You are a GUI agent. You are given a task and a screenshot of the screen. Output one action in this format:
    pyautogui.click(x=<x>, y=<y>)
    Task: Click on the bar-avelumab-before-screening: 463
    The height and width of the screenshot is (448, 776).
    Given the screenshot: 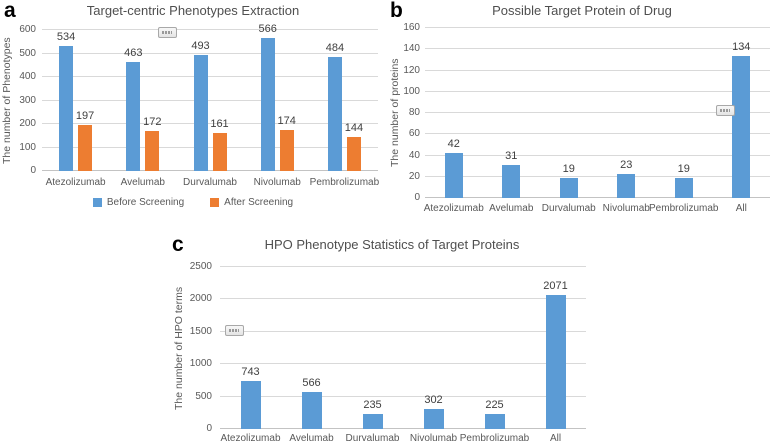 What is the action you would take?
    pyautogui.click(x=133, y=109)
    